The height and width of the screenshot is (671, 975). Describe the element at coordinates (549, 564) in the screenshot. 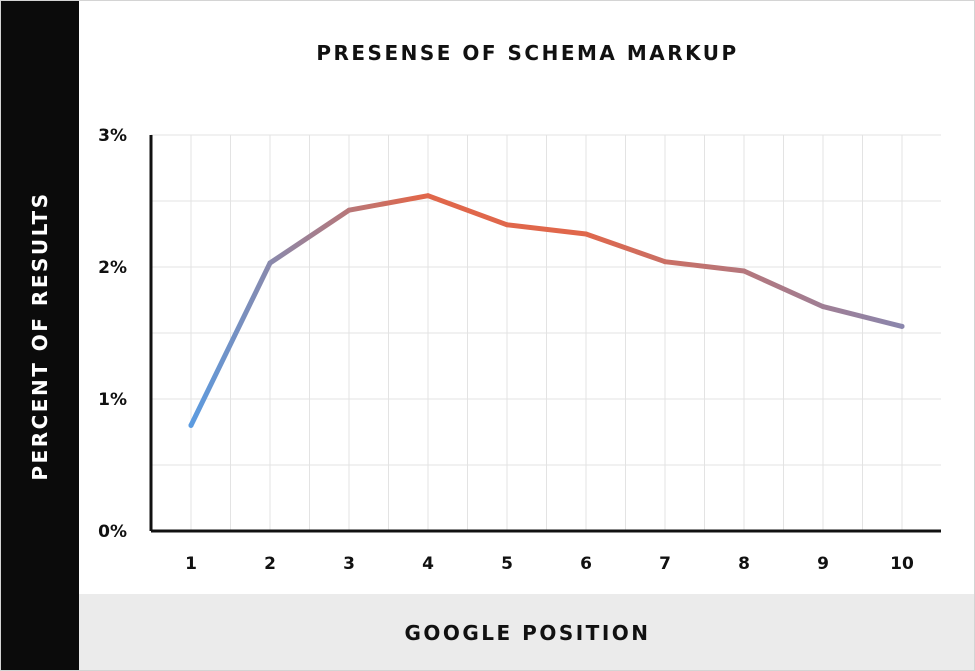

I see `x-tick-labels: 1 2 3 4 5 6 7 8 9 10` at that location.